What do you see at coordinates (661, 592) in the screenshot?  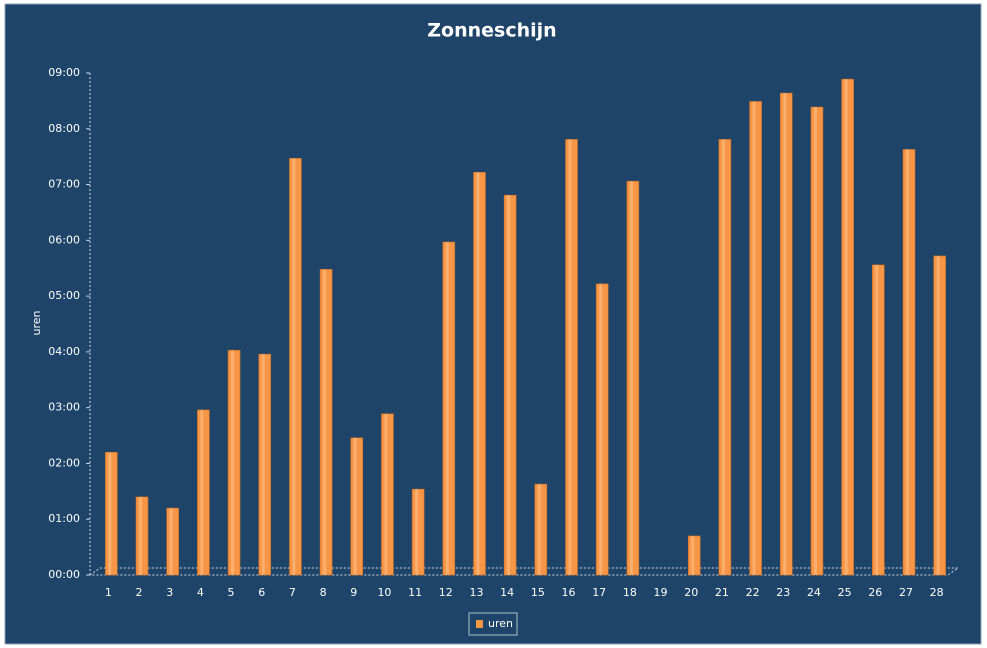 I see `x-tick-label: 19` at bounding box center [661, 592].